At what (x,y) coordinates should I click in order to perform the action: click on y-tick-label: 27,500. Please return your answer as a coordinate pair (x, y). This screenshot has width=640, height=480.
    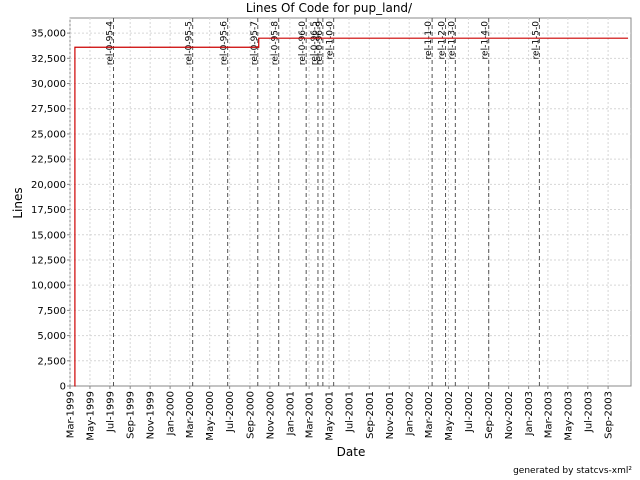
    Looking at the image, I should click on (48, 109).